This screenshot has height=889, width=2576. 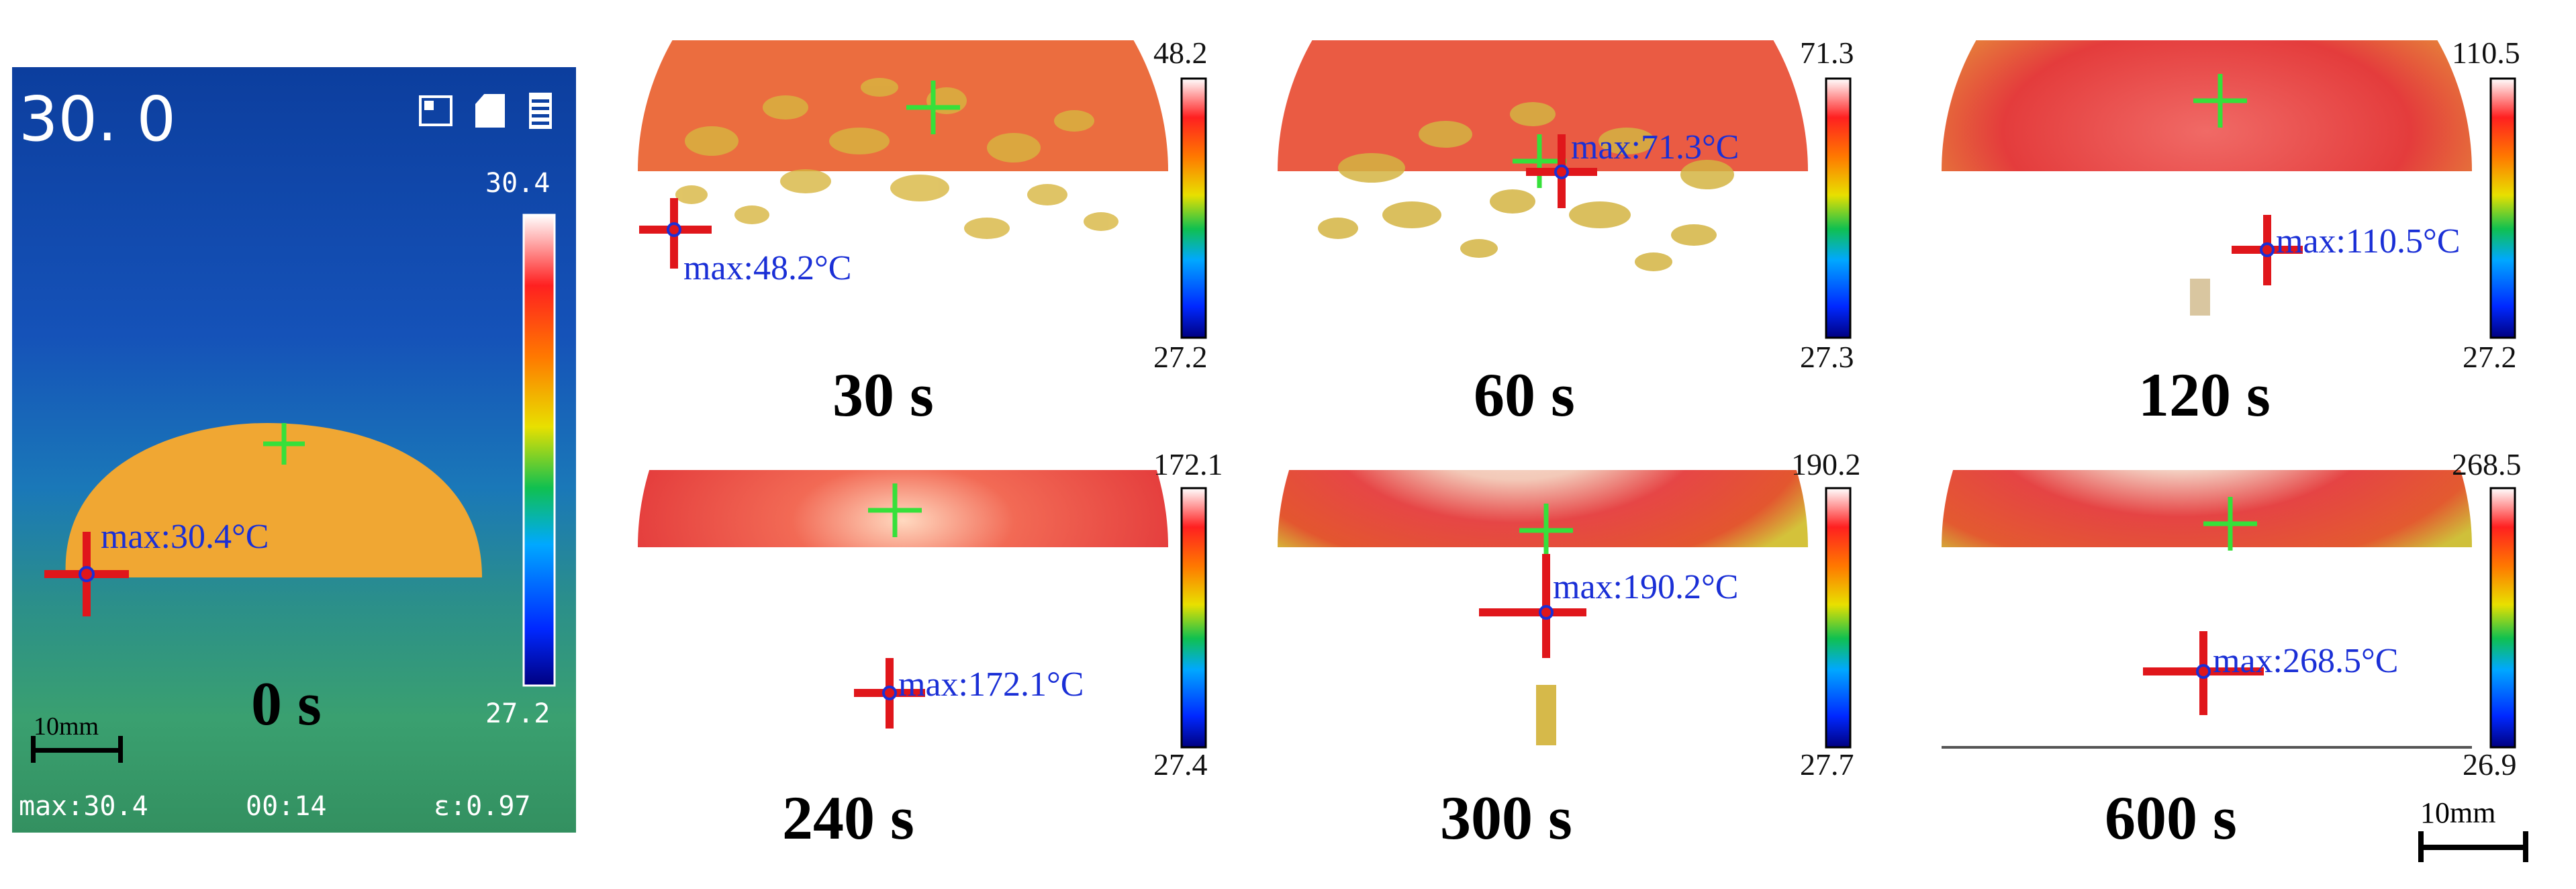 What do you see at coordinates (286, 703) in the screenshot?
I see `camera-time-label: 0 s` at bounding box center [286, 703].